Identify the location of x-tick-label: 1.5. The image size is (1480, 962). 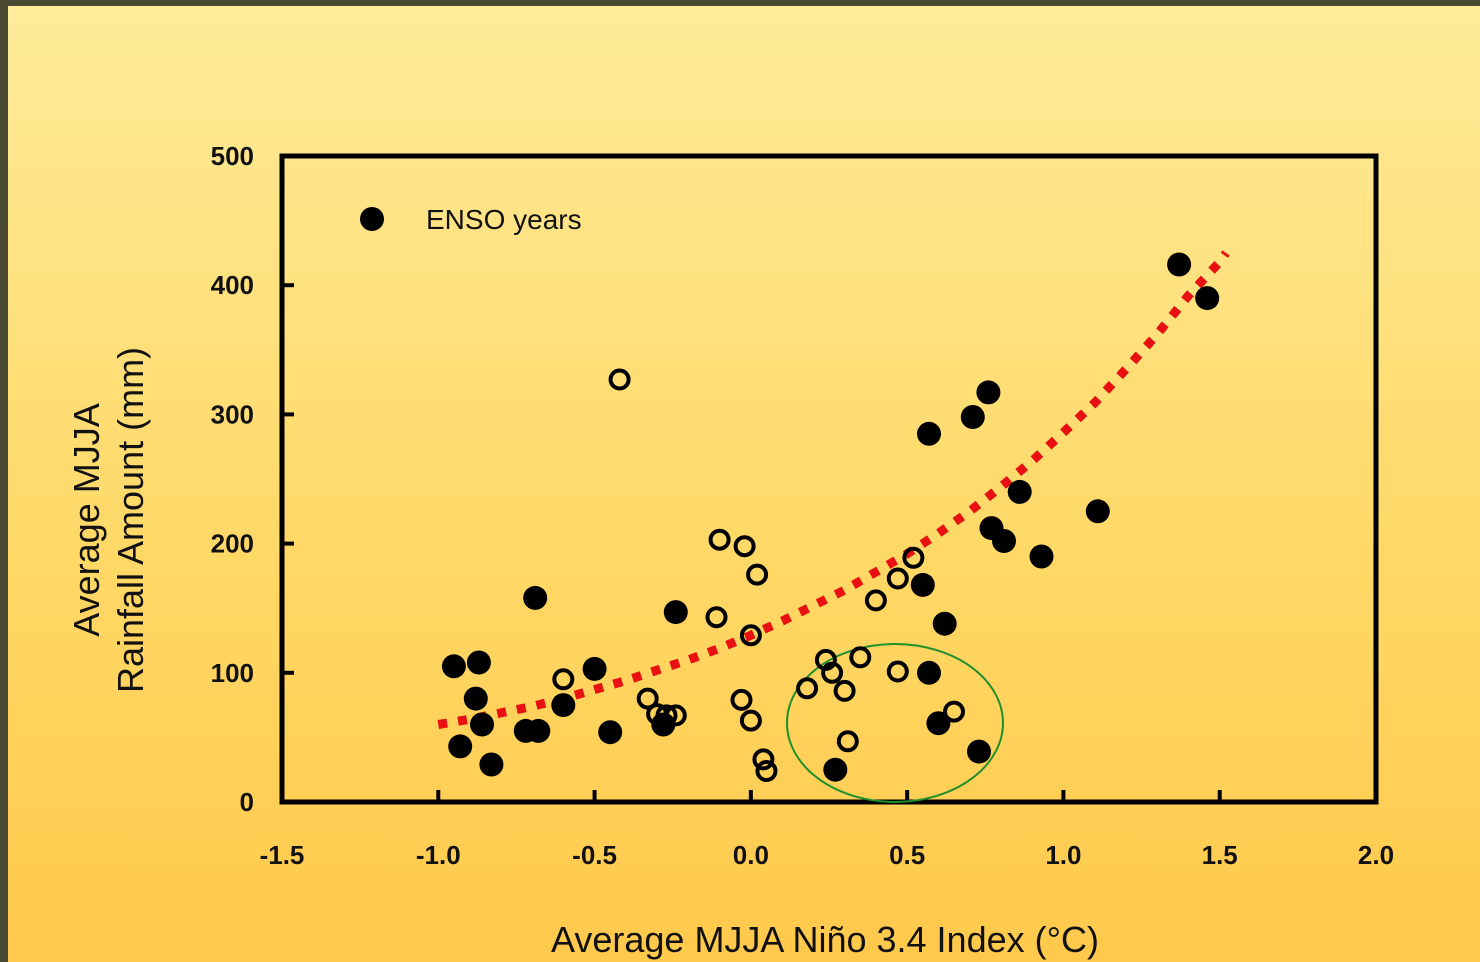
(1220, 855).